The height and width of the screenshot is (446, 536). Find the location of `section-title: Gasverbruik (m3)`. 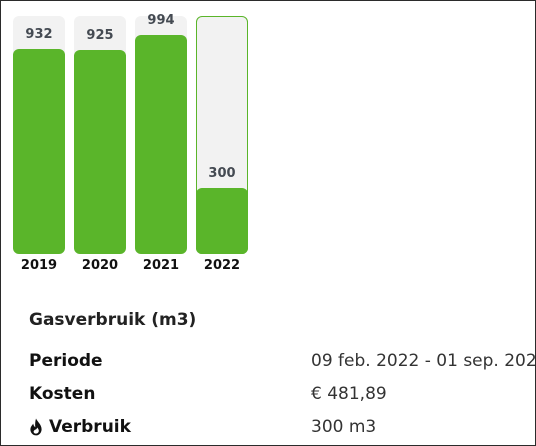

section-title: Gasverbruik (m3) is located at coordinates (113, 320).